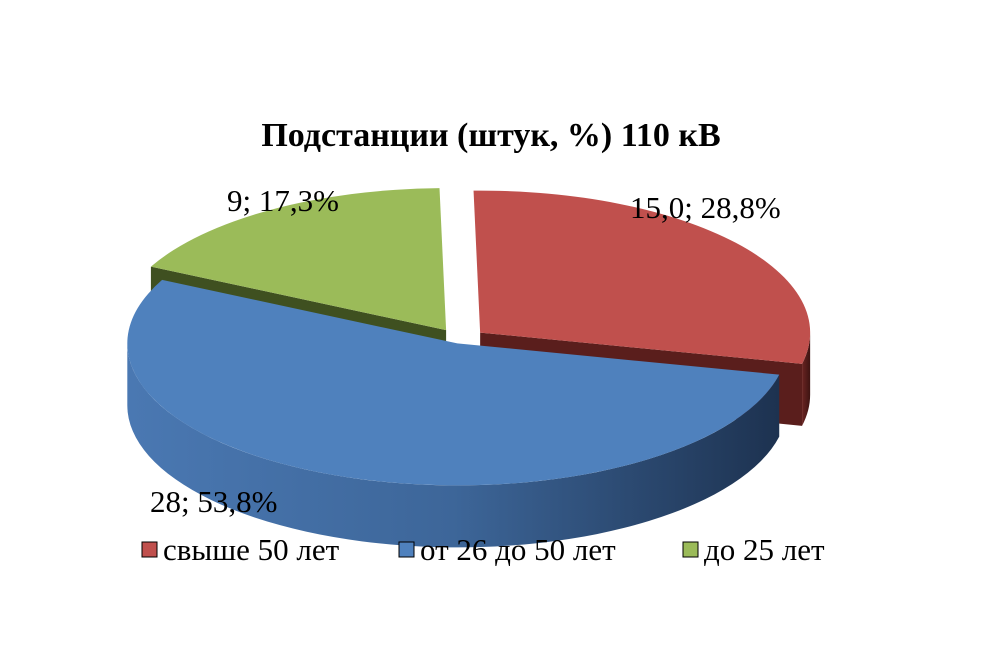 The image size is (983, 670). Describe the element at coordinates (490, 135) in the screenshot. I see `chart-title: Подстанции (штук, %) 110 кВ` at that location.